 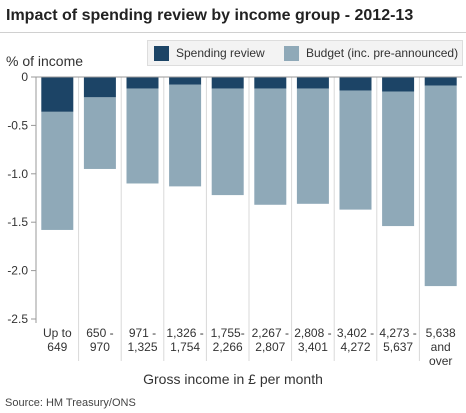 What do you see at coordinates (70, 403) in the screenshot?
I see `source-note: Source: HM Treasury/ONS` at bounding box center [70, 403].